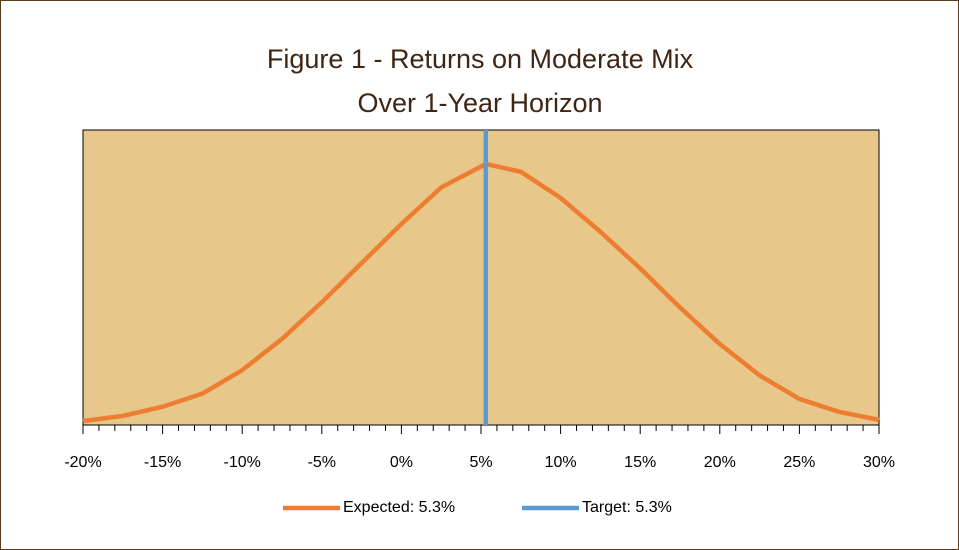 The height and width of the screenshot is (550, 959). What do you see at coordinates (322, 462) in the screenshot?
I see `x-tick-label: -5%` at bounding box center [322, 462].